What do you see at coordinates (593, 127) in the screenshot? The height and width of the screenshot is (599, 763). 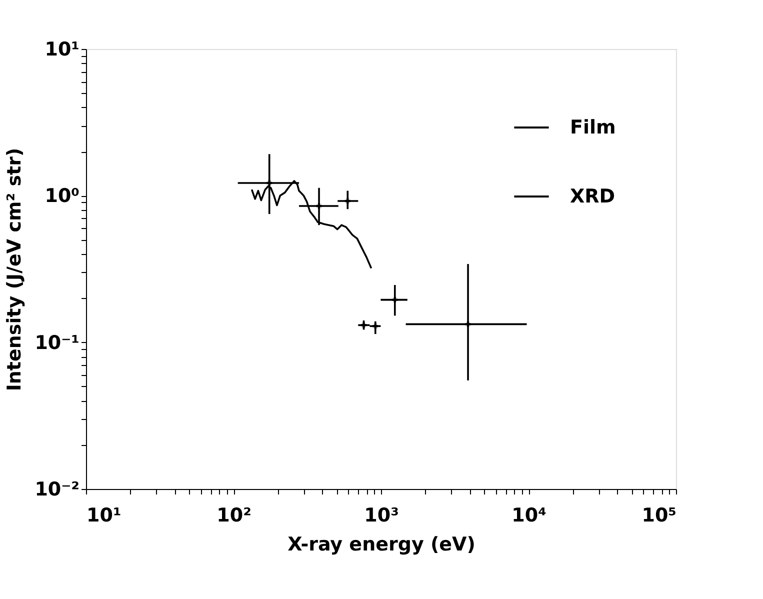 I see `legend-label: Film` at bounding box center [593, 127].